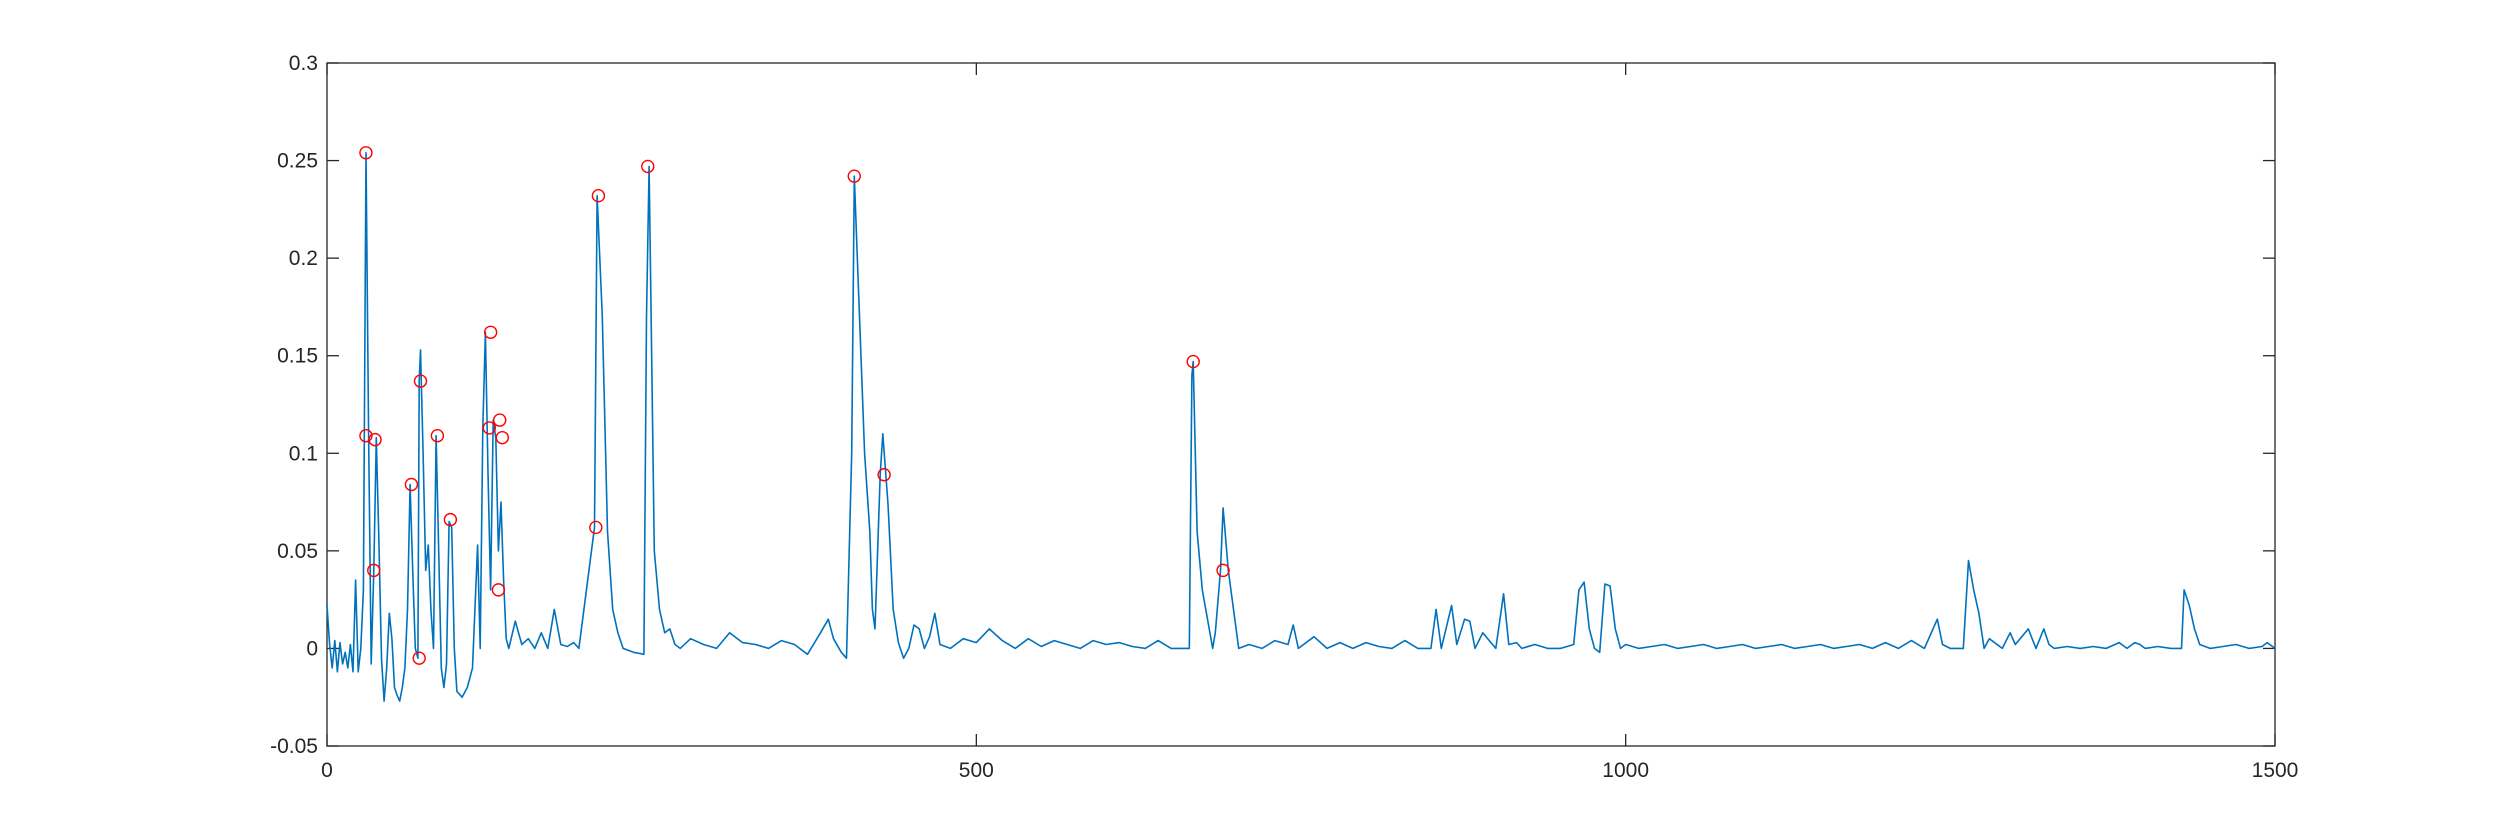  Describe the element at coordinates (2275, 770) in the screenshot. I see `x-tick-label: 1500` at that location.